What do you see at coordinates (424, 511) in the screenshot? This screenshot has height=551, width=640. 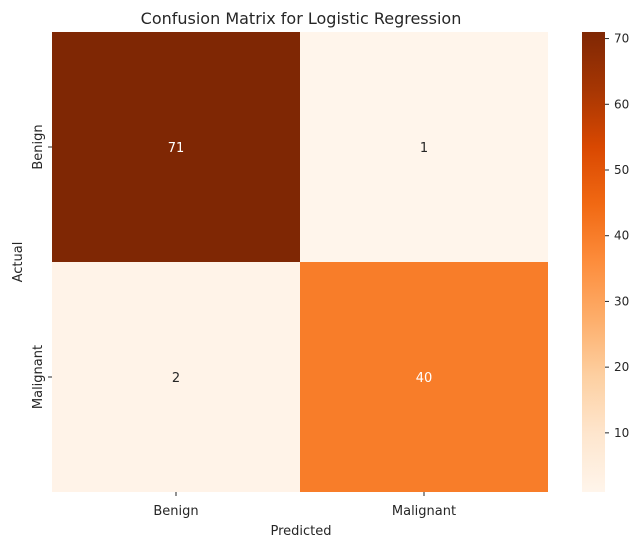 I see `x-tick-label: Malignant` at bounding box center [424, 511].